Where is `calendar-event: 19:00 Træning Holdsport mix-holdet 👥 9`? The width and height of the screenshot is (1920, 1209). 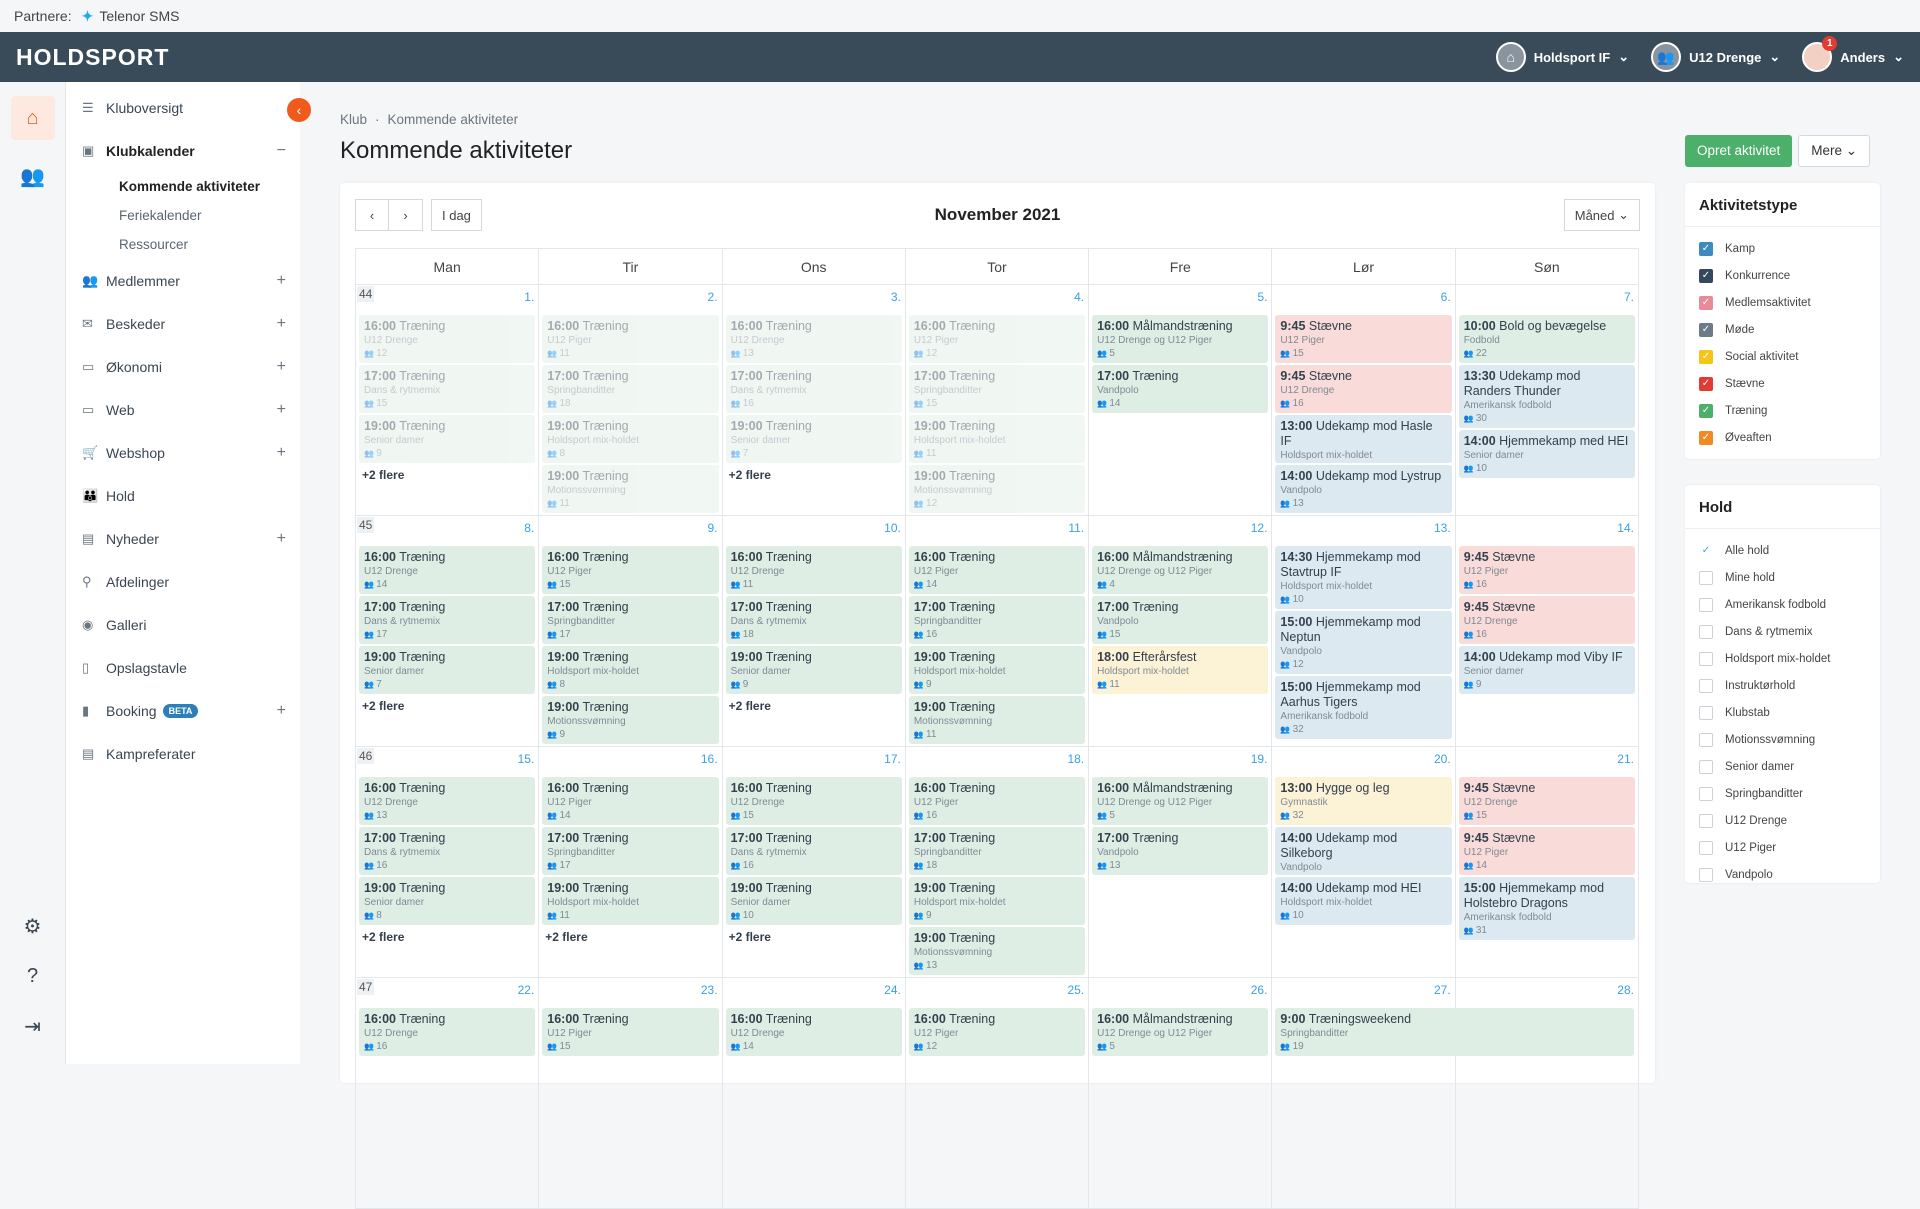
calendar-event: 19:00 Træning Holdsport mix-holdet 👥 9 is located at coordinates (997, 901).